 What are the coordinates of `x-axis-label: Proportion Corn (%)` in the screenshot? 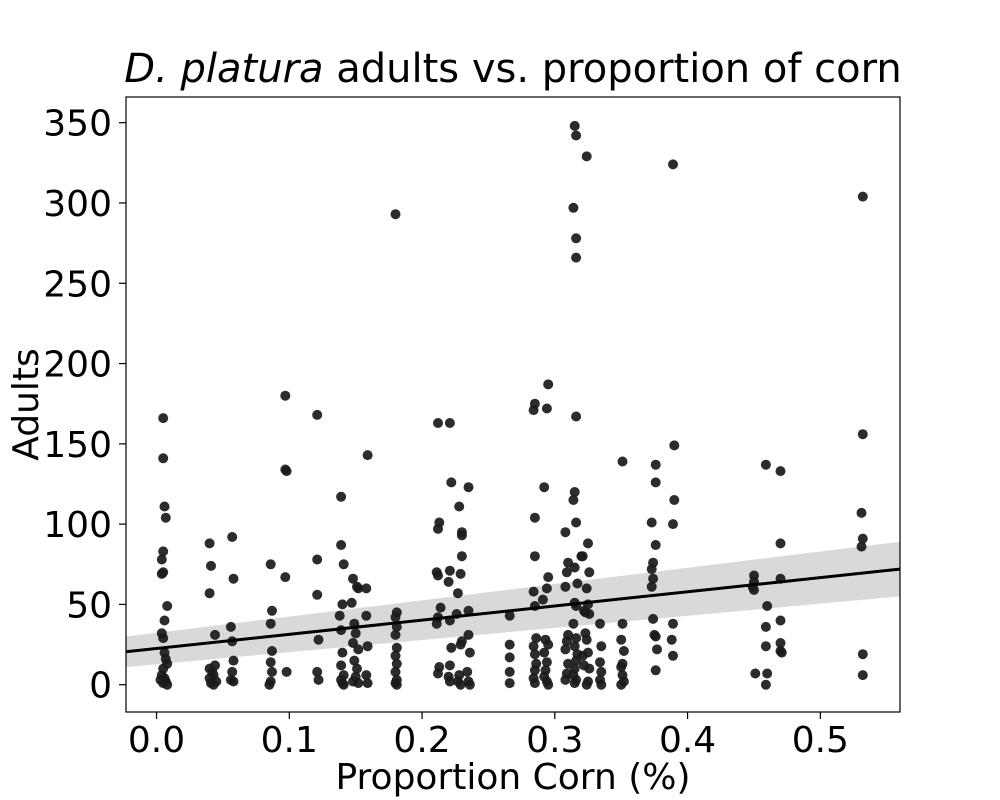 It's located at (512, 777).